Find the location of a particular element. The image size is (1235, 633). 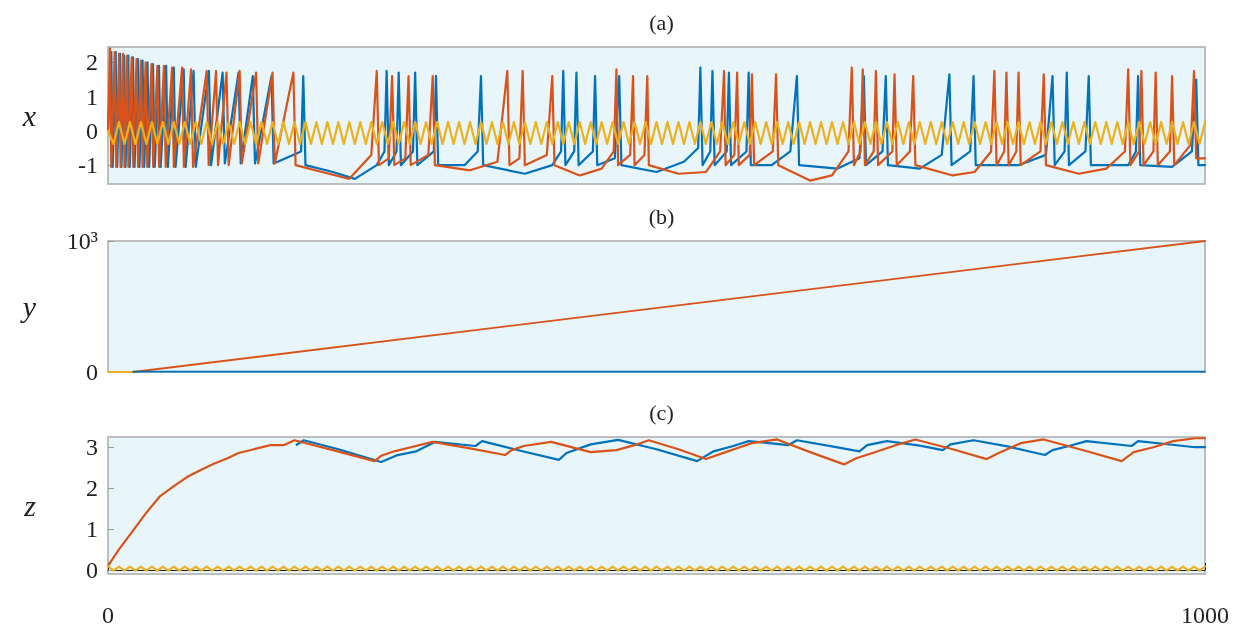

y-axis-title: y is located at coordinates (28, 306).